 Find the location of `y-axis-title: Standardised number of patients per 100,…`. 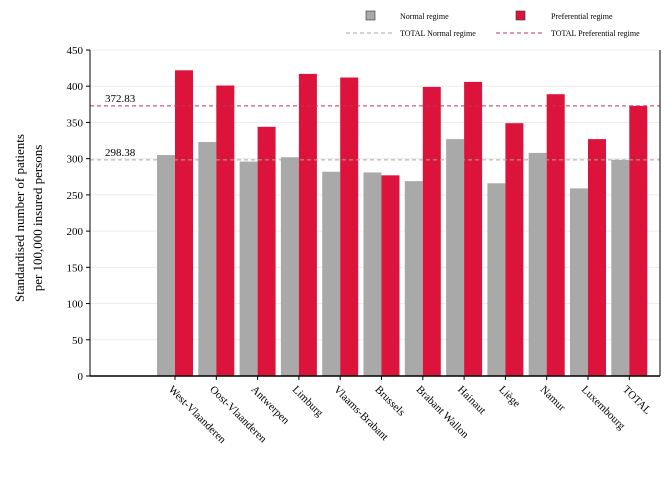

y-axis-title: Standardised number of patients per 100,… is located at coordinates (28, 218).